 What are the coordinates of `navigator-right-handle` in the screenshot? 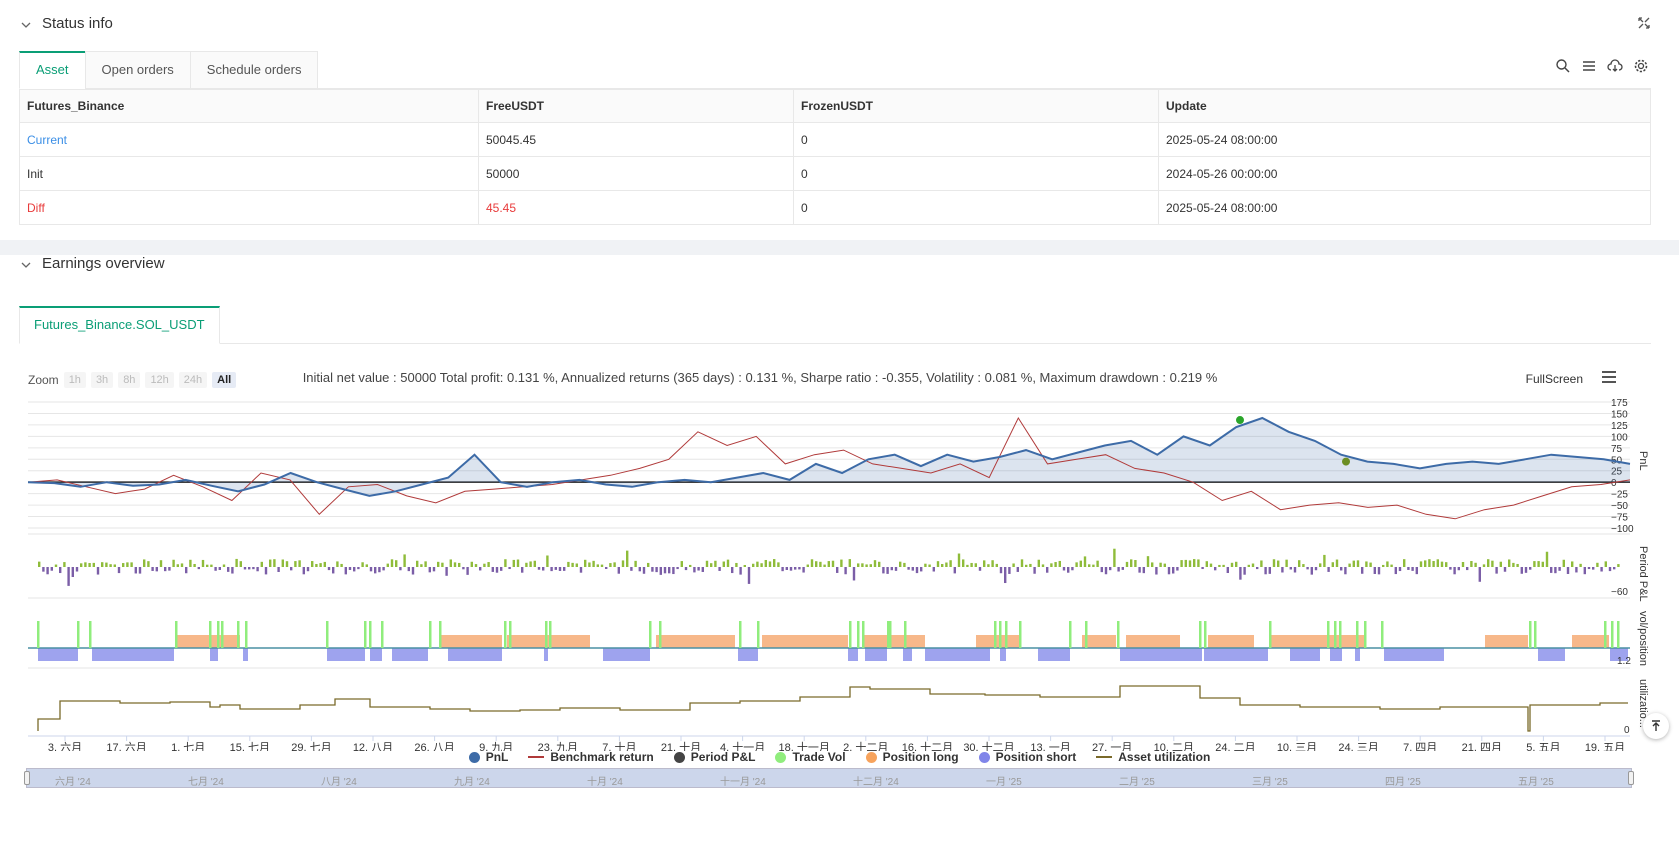 It's located at (1631, 778).